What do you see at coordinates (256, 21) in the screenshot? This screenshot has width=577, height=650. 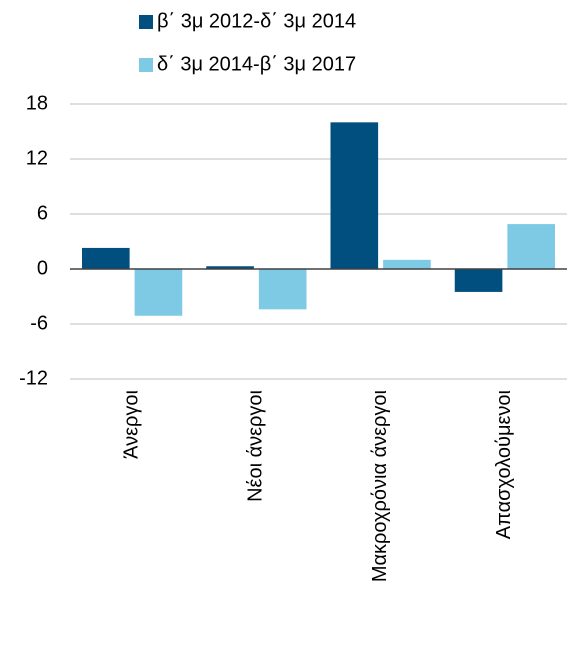 I see `legend-label: β΄ 3μ 2012-δ΄ 3μ 2014` at bounding box center [256, 21].